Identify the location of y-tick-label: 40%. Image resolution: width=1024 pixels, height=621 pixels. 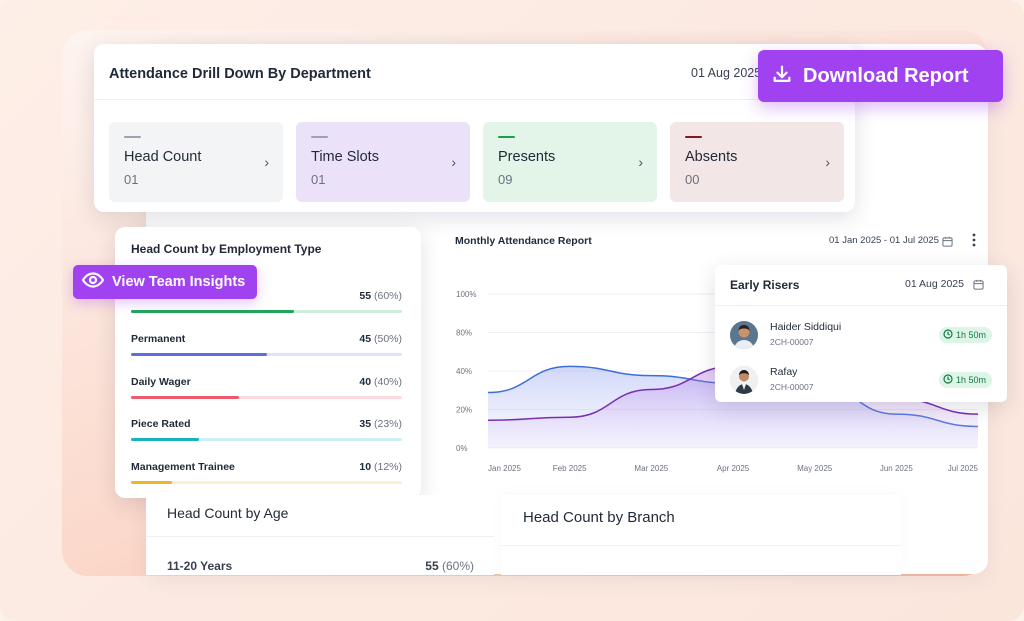
(464, 371).